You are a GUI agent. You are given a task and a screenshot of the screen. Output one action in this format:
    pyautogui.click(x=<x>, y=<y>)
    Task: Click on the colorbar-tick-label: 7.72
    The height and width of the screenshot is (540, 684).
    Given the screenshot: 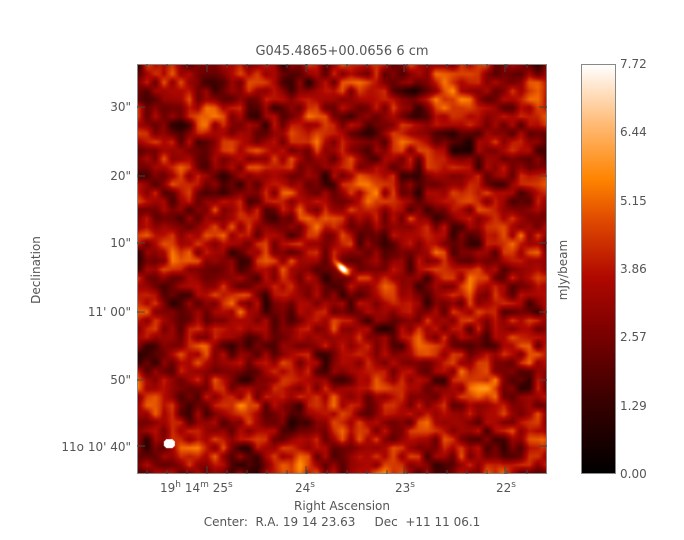 What is the action you would take?
    pyautogui.click(x=633, y=64)
    